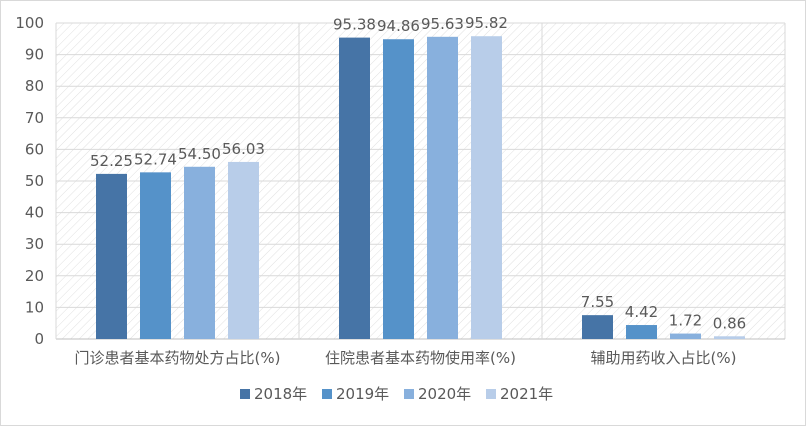 The height and width of the screenshot is (427, 806). What do you see at coordinates (597, 302) in the screenshot?
I see `data-label: 7.55` at bounding box center [597, 302].